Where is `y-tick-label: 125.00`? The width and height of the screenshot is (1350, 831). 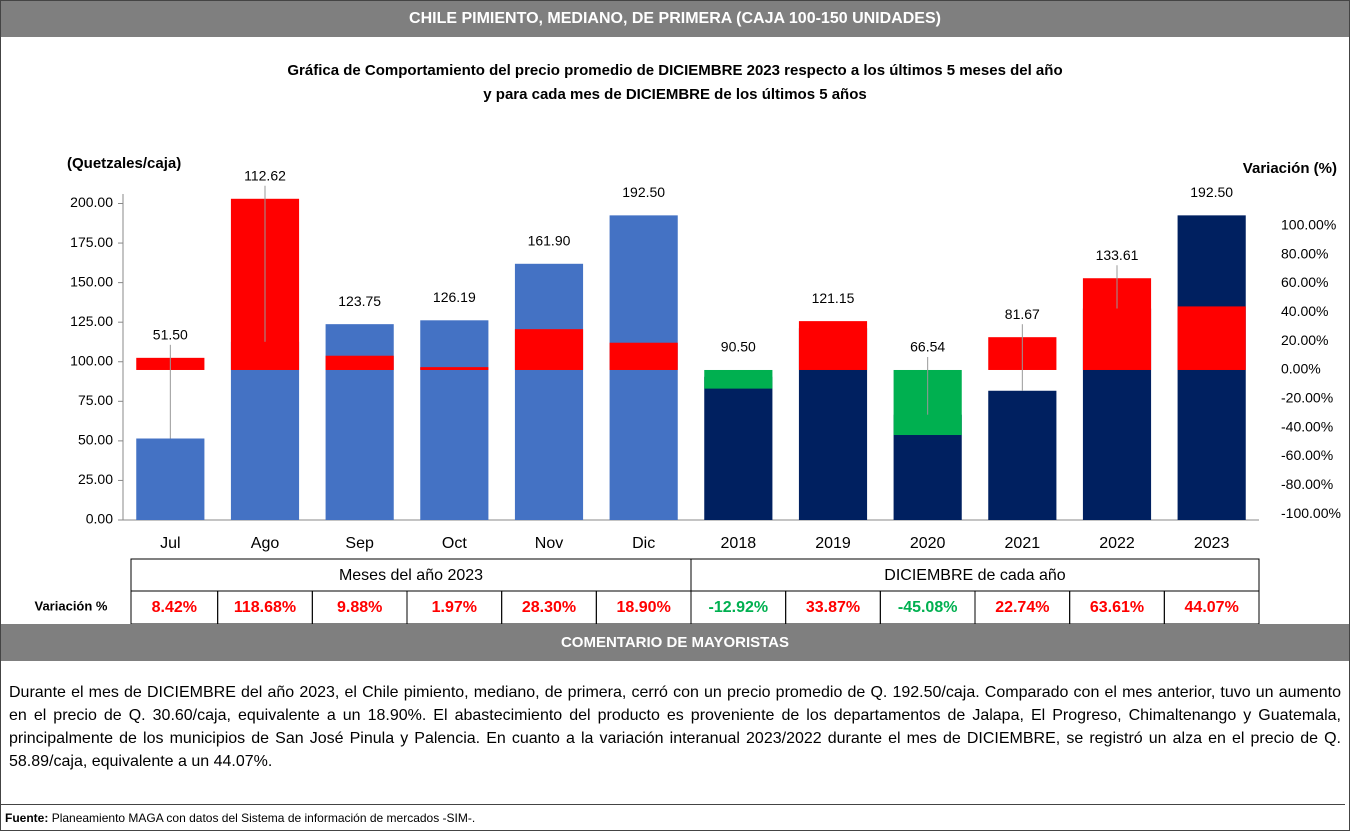 y-tick-label: 125.00 is located at coordinates (91, 321).